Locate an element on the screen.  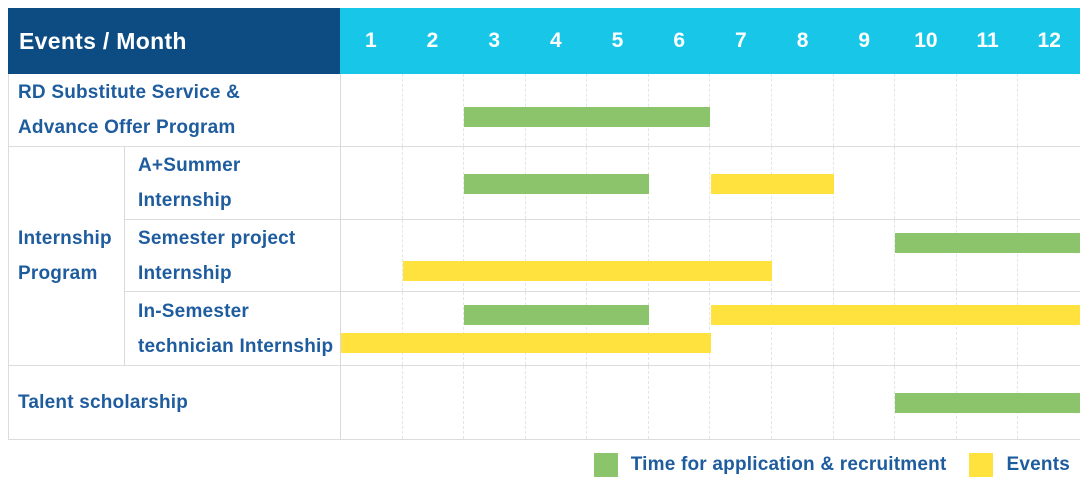
month-label: 4 is located at coordinates (556, 40).